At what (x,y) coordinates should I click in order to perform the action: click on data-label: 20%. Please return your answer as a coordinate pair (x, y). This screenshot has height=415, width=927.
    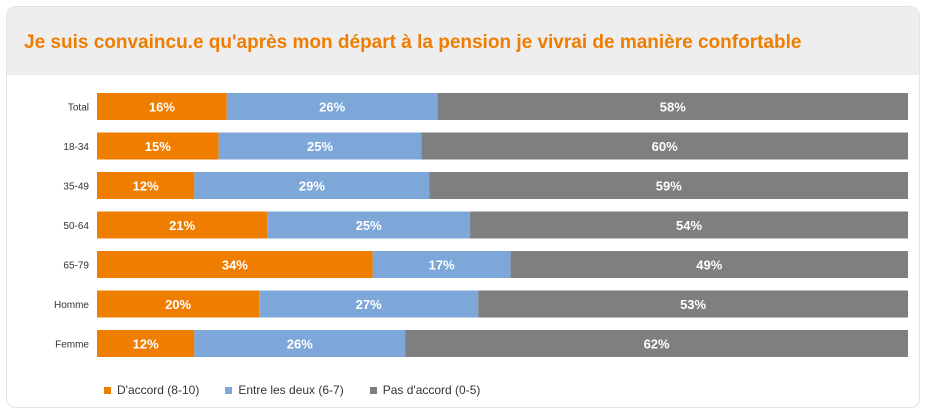
    Looking at the image, I should click on (178, 304).